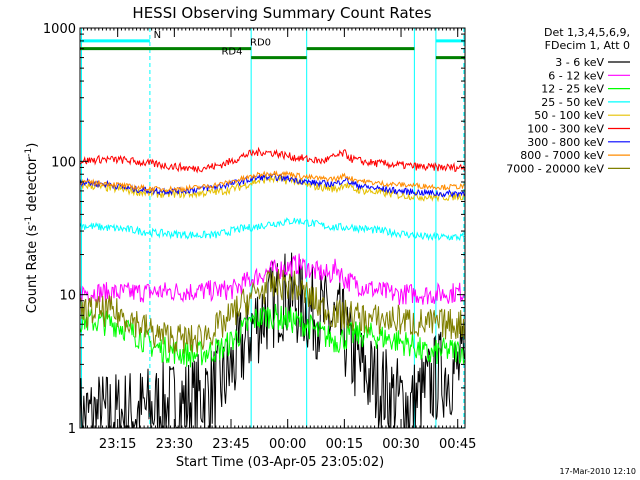 The height and width of the screenshot is (480, 640). I want to click on state-bar-label: N, so click(157, 35).